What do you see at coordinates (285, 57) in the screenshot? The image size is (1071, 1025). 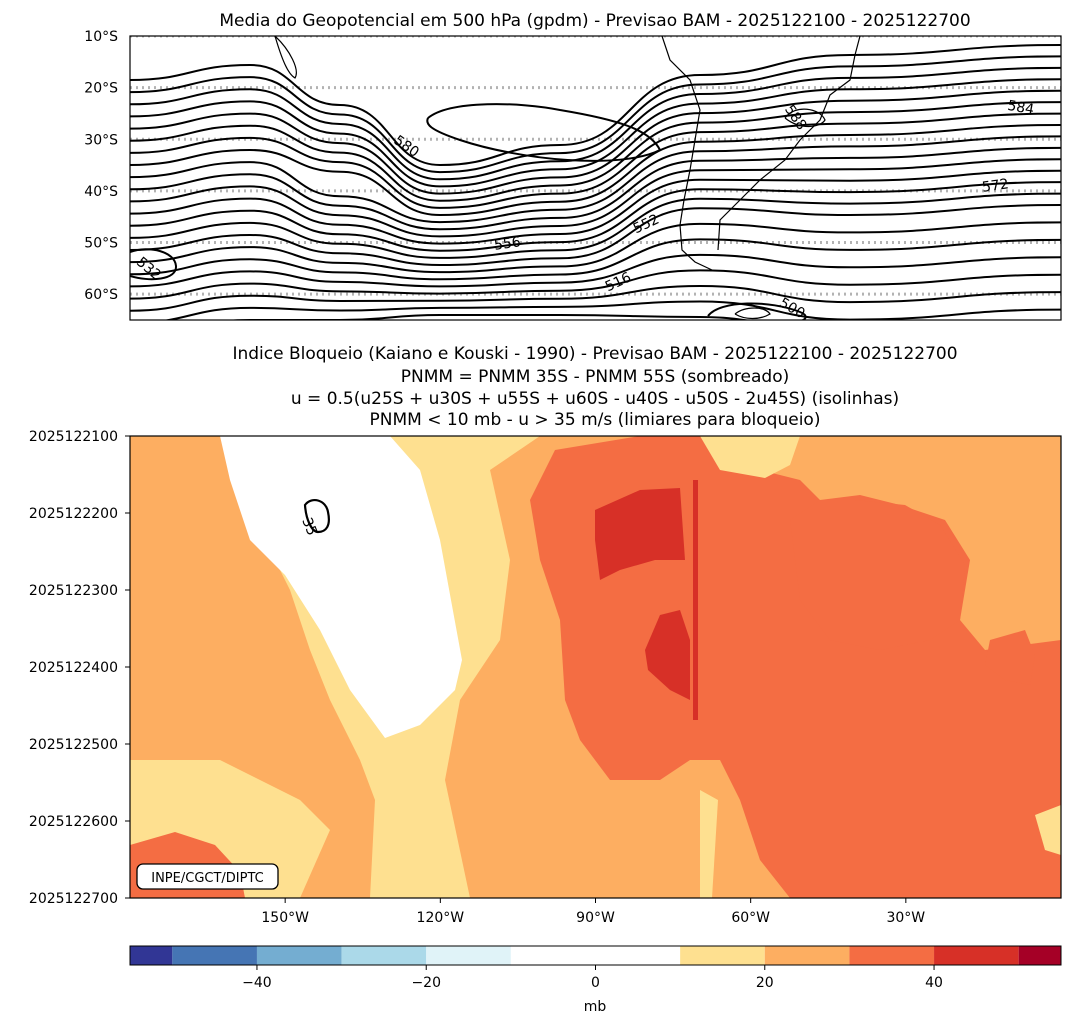 I see `coast-island` at bounding box center [285, 57].